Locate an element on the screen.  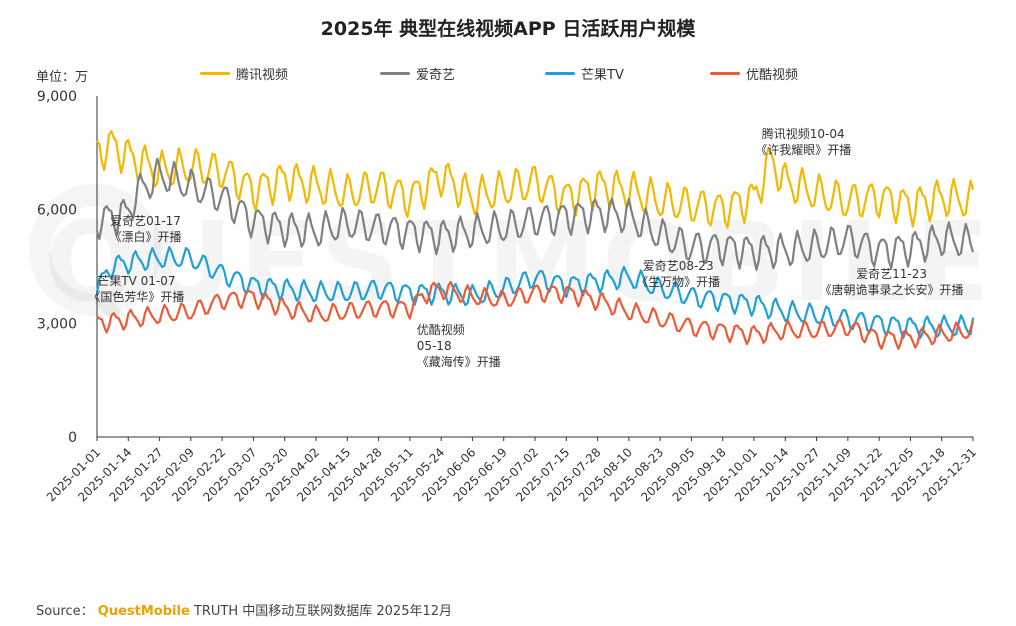
annotation-label: 《许我耀眼》开播 is located at coordinates (803, 150).